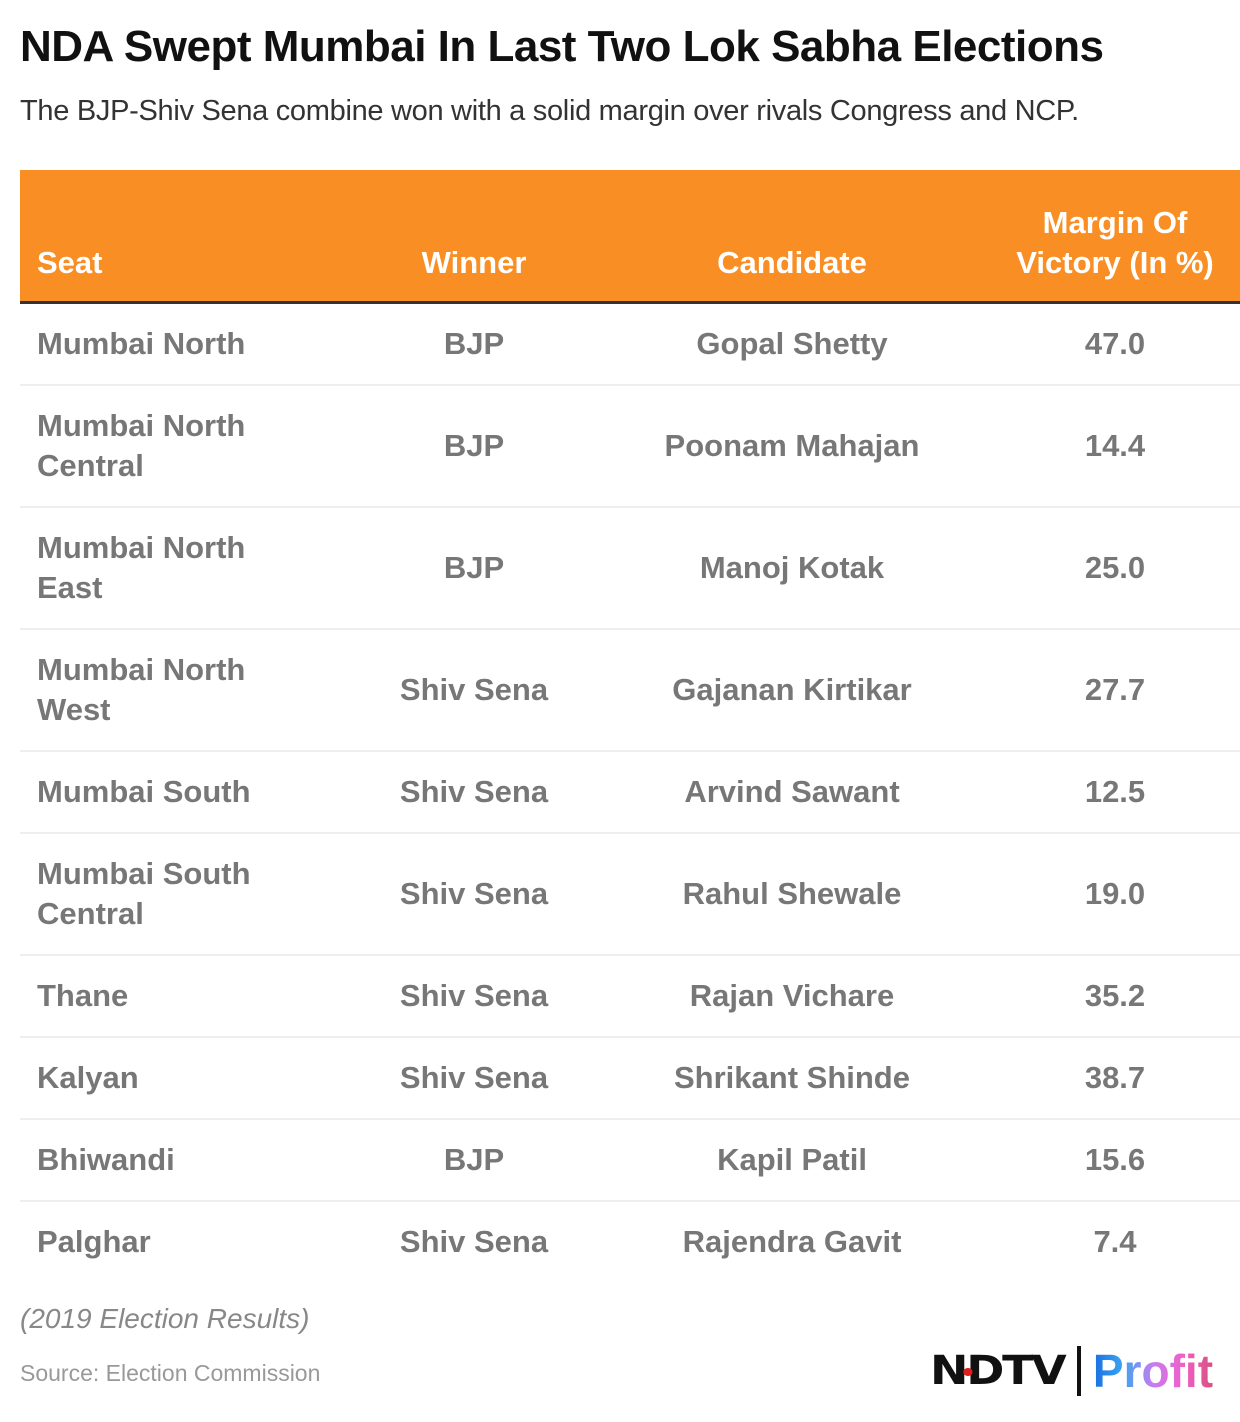 The height and width of the screenshot is (1422, 1240). I want to click on source-note: Source: Election Commission, so click(170, 1373).